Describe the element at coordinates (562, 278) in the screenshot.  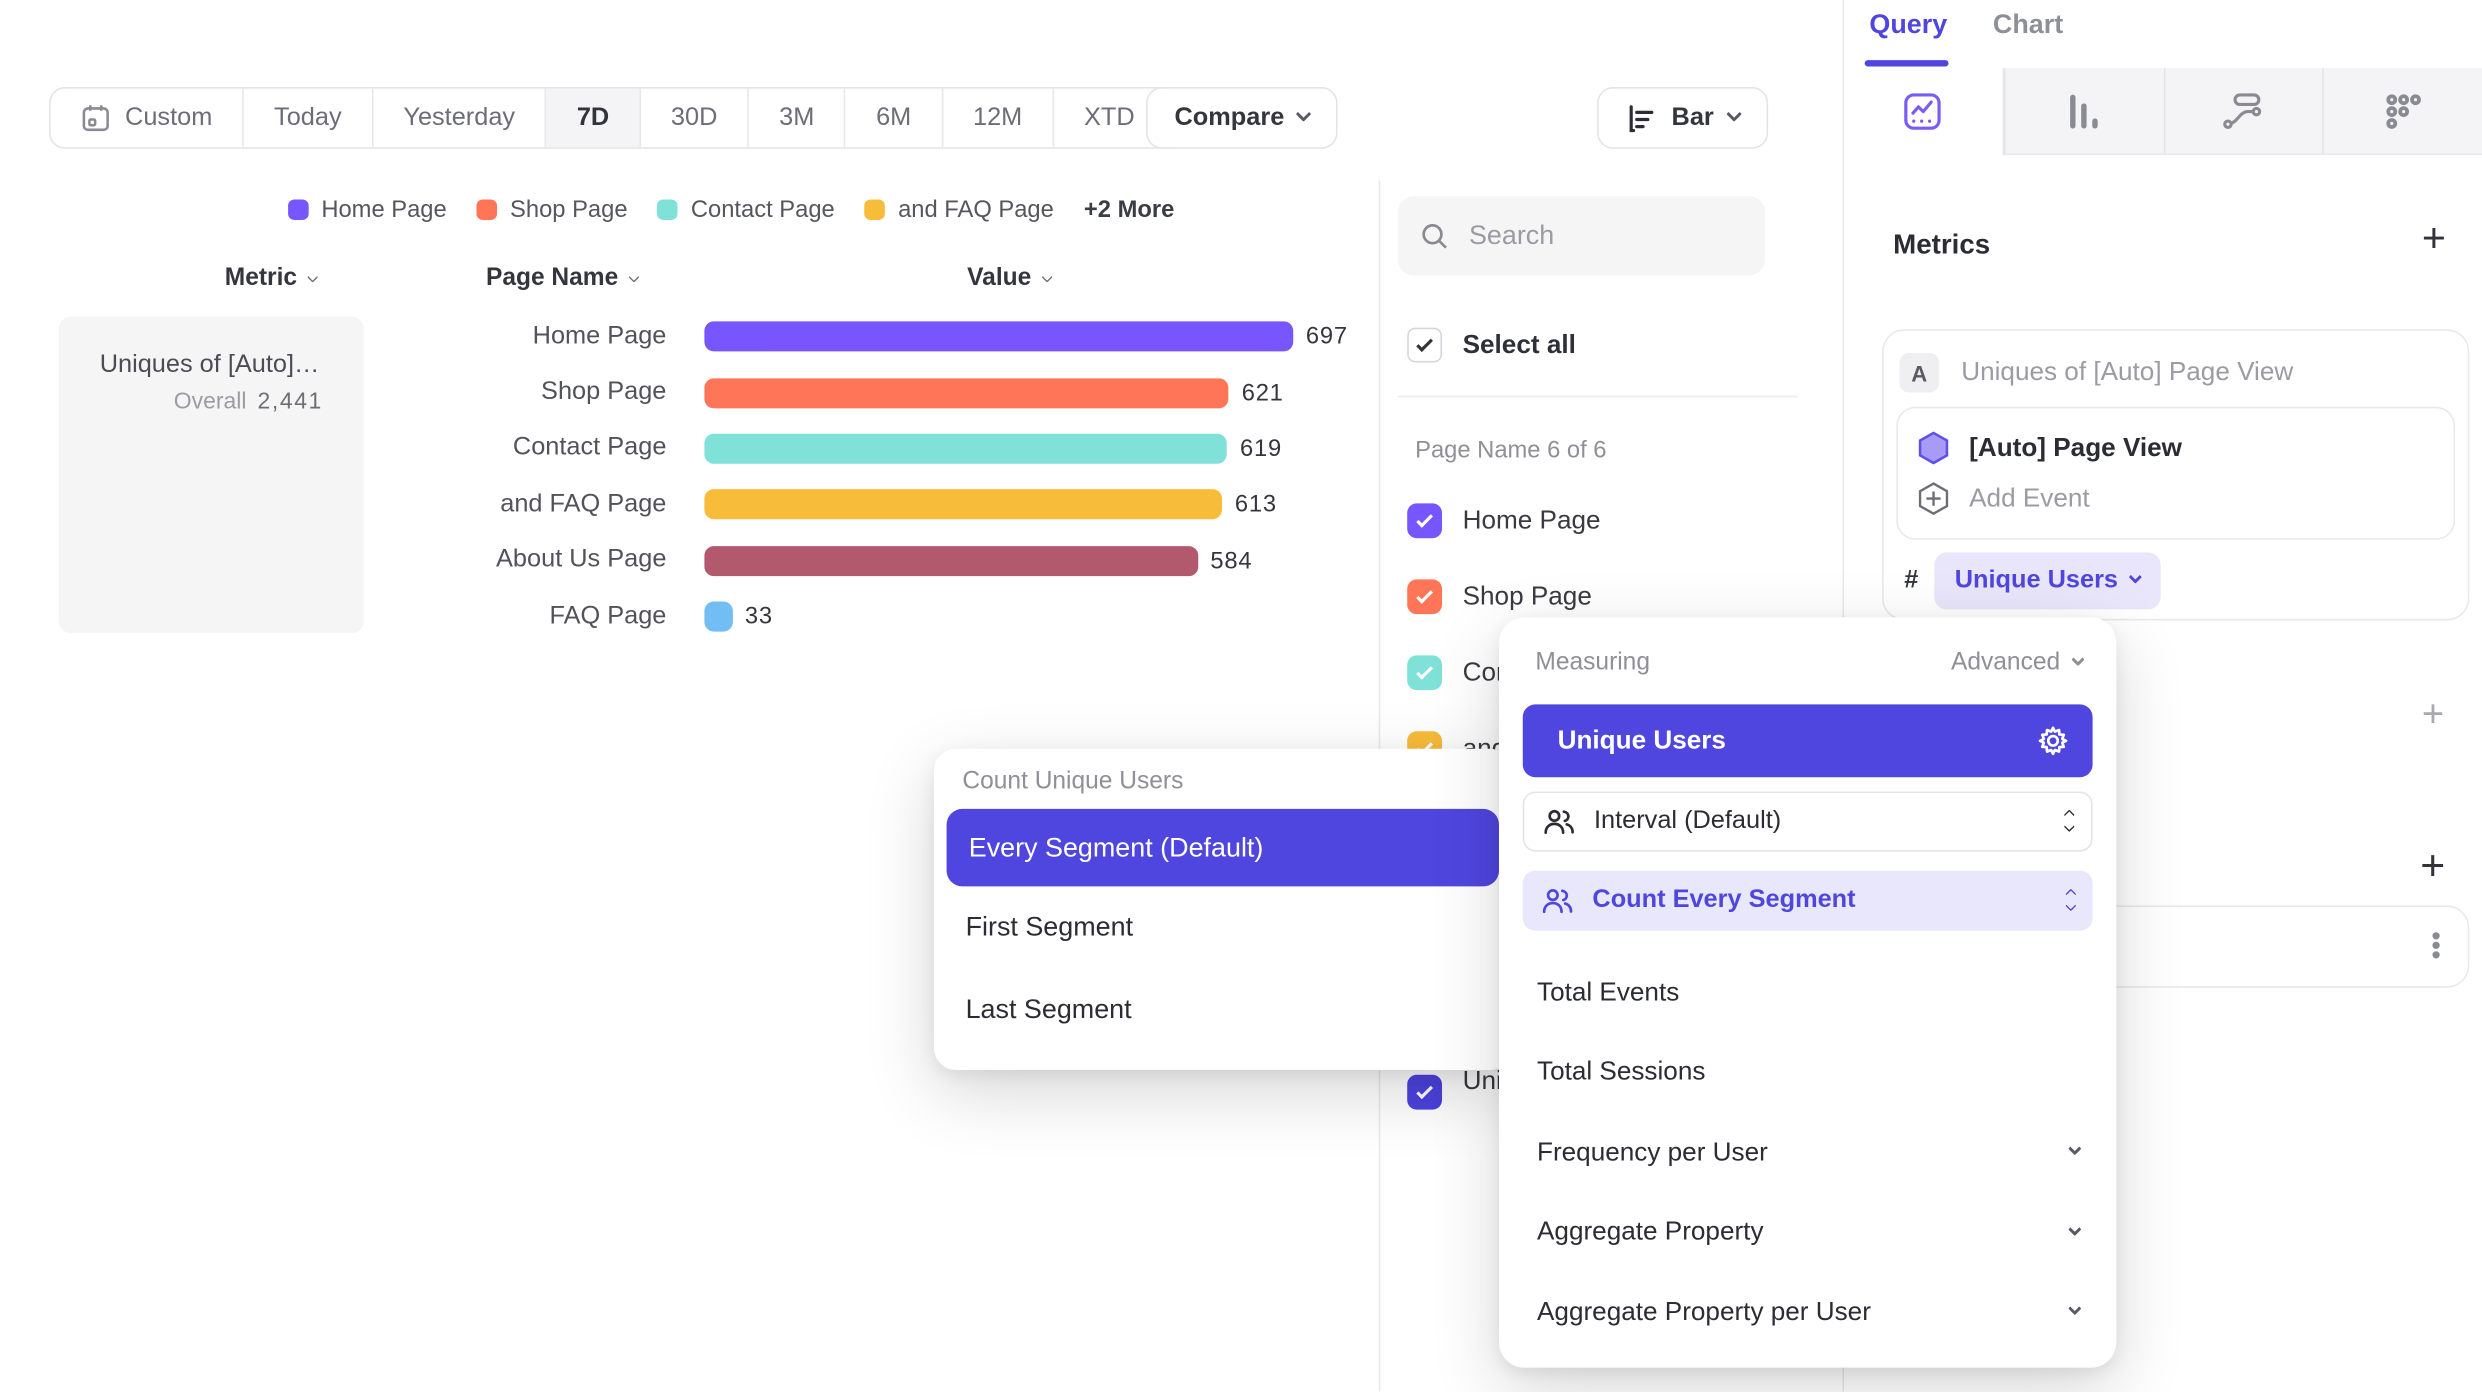
I see `segment-column-header: Page Name` at that location.